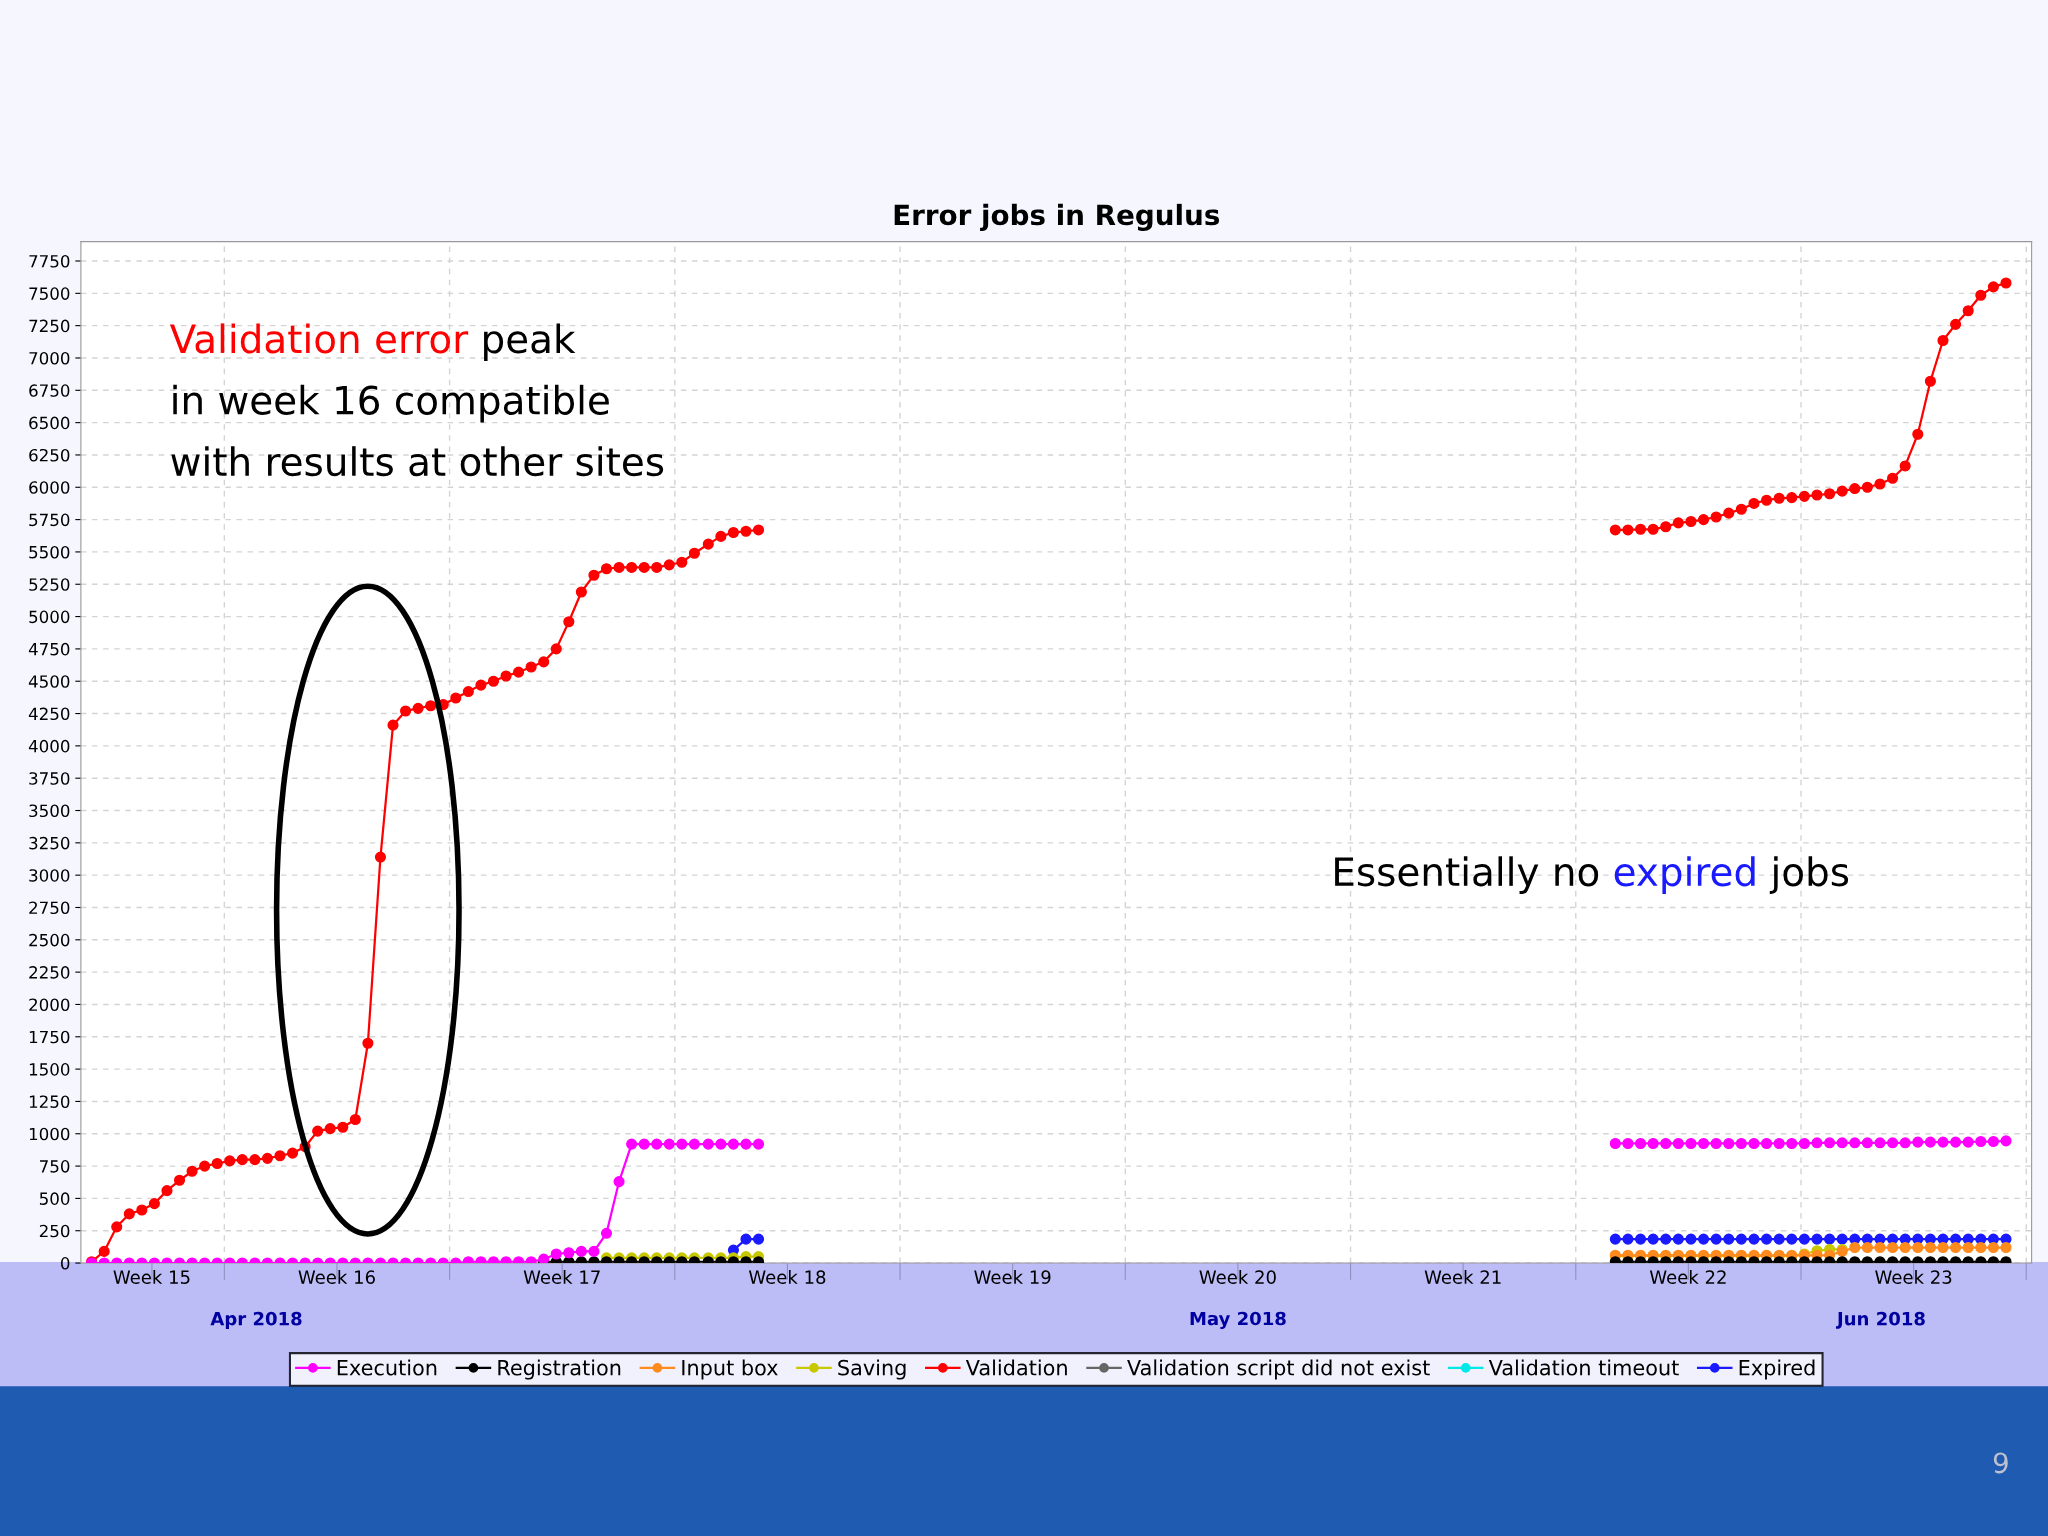 Image resolution: width=2048 pixels, height=1536 pixels. Describe the element at coordinates (530, 342) in the screenshot. I see `annotation: peak` at that location.